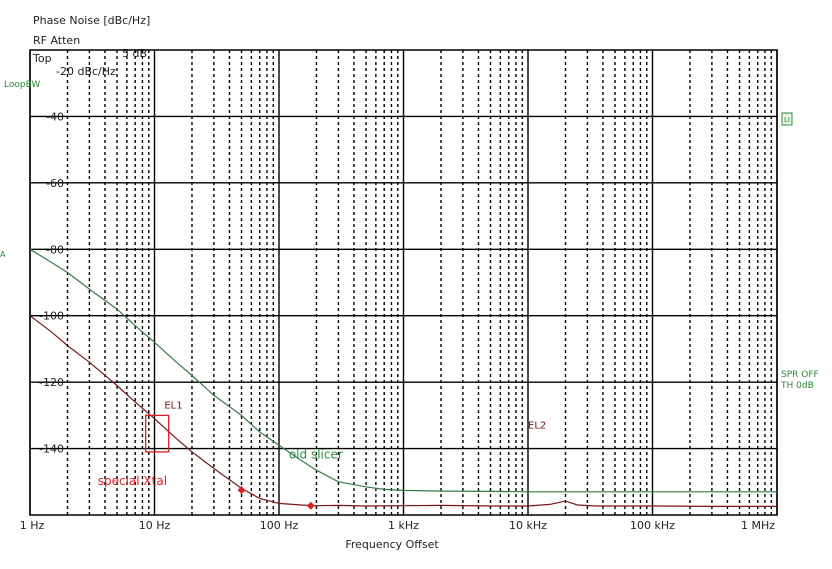 Image resolution: width=832 pixels, height=569 pixels. Describe the element at coordinates (528, 525) in the screenshot. I see `x-tick-label: 10 kHz` at that location.